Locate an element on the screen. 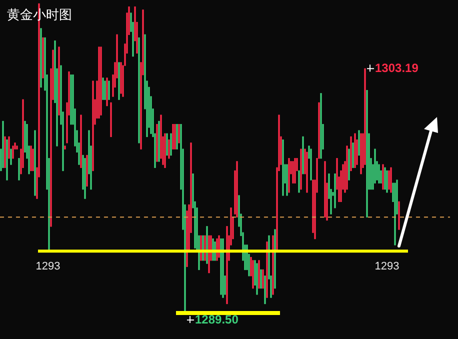  annotation: 1303.19 is located at coordinates (397, 67).